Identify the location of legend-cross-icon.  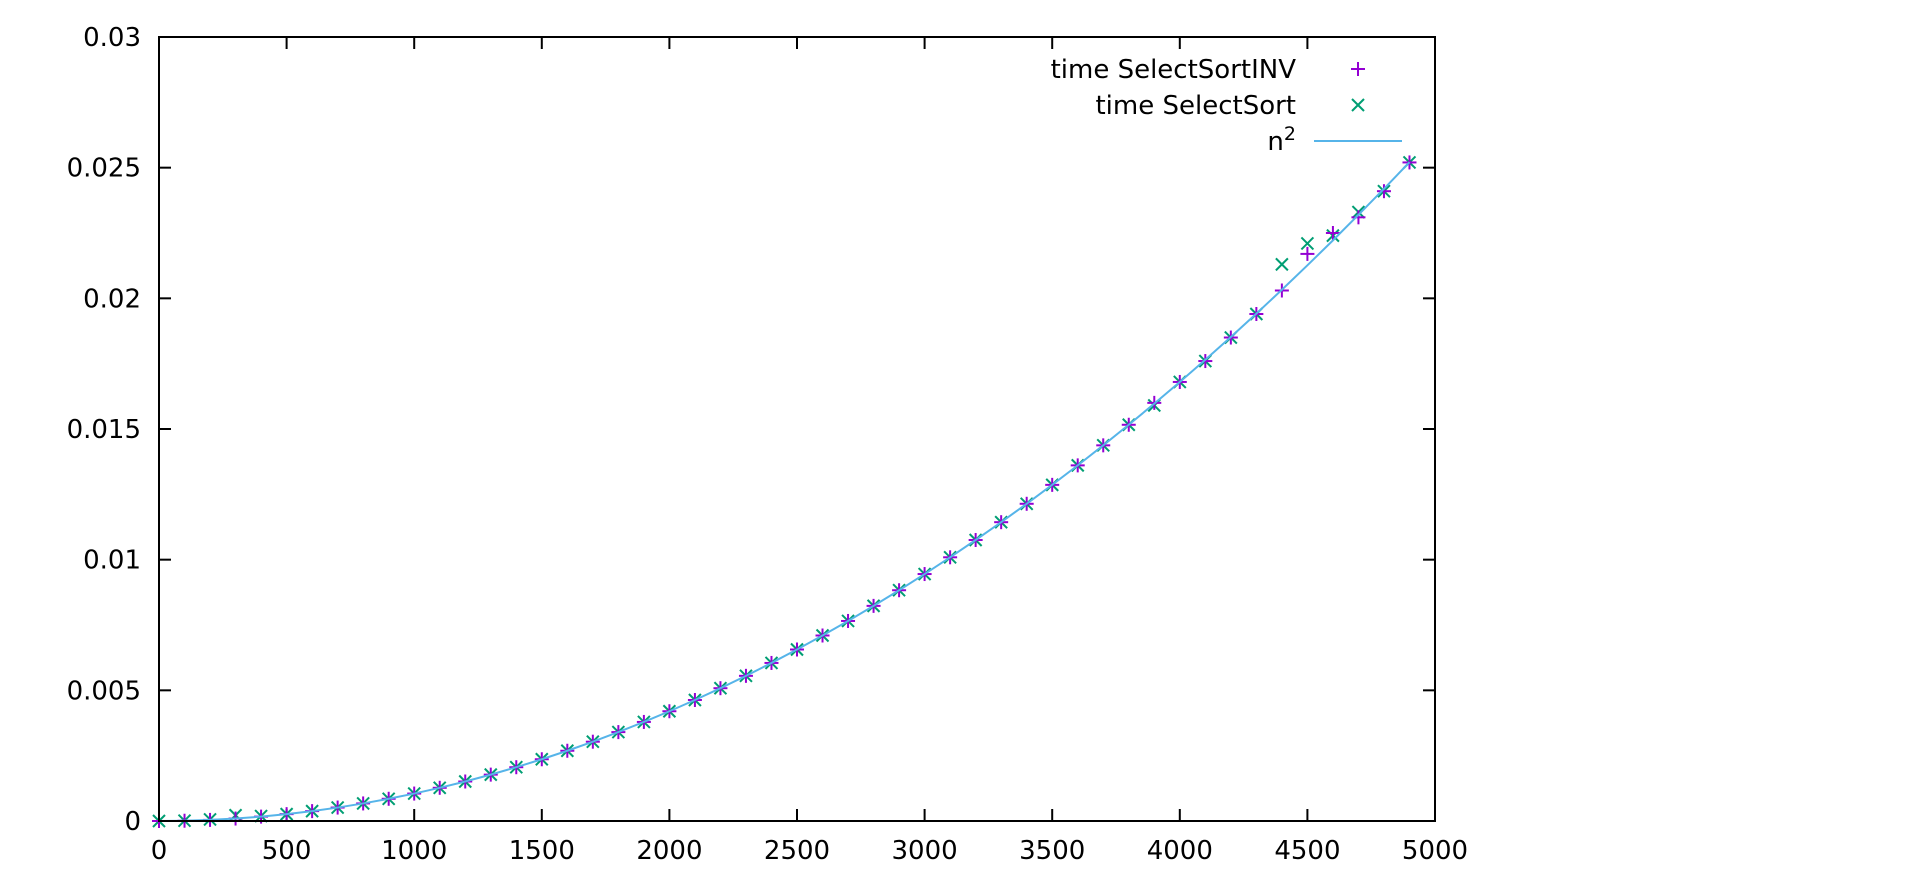
(1358, 105).